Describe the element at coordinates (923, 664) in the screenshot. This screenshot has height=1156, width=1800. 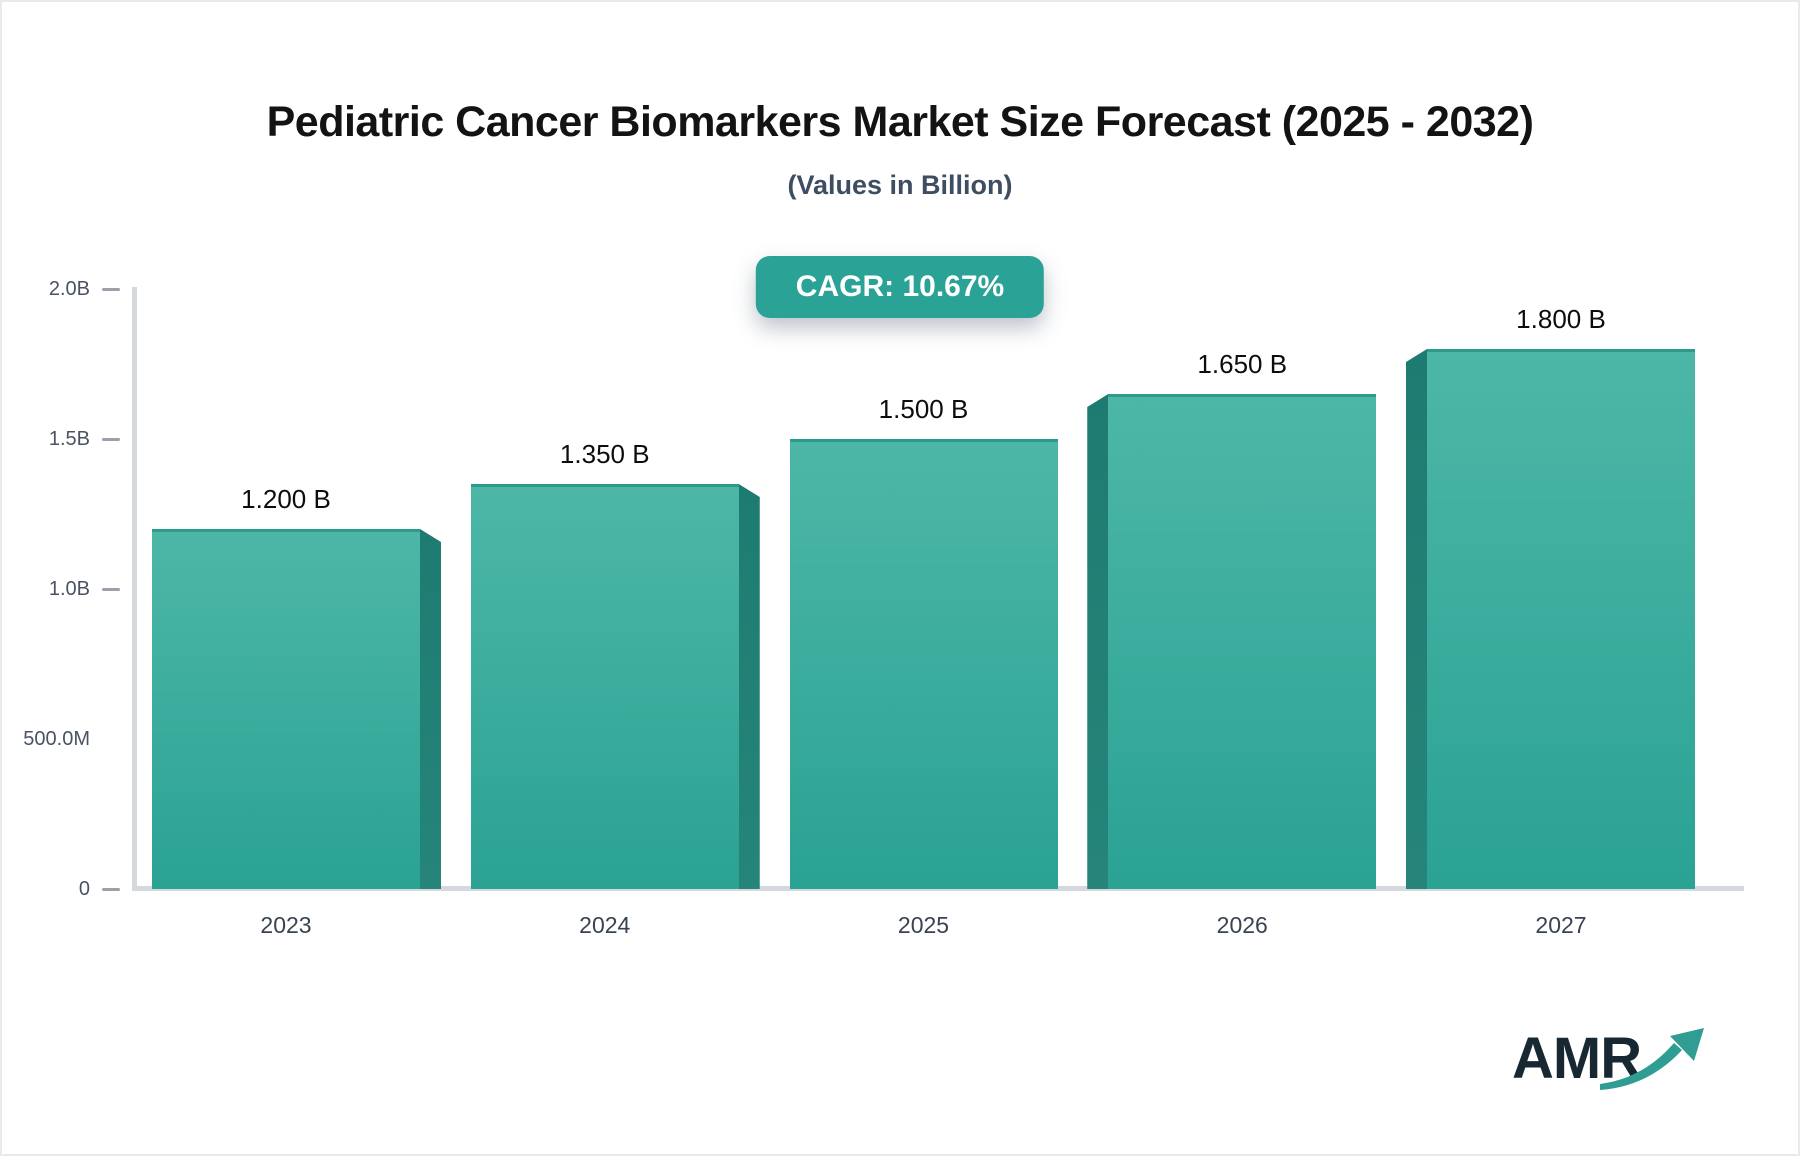
I see `bar-2025` at that location.